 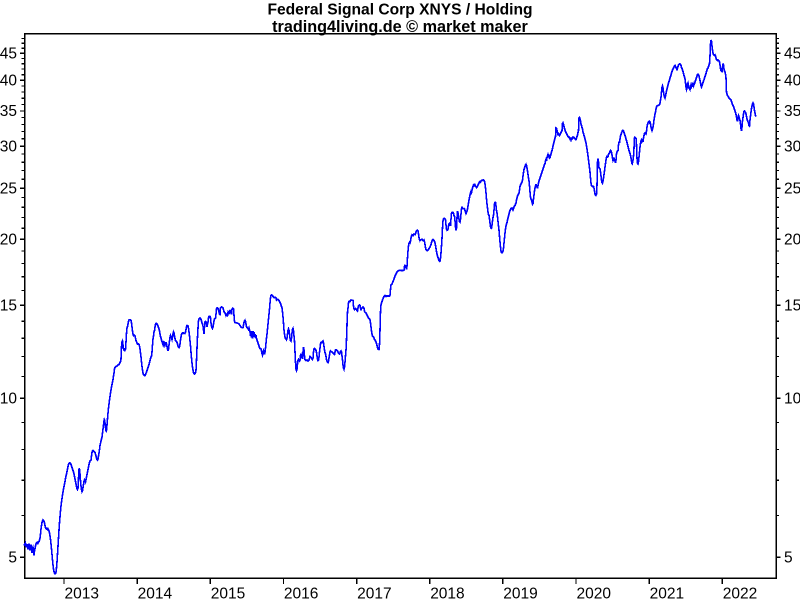 What do you see at coordinates (740, 593) in the screenshot?
I see `svg-text: 2022` at bounding box center [740, 593].